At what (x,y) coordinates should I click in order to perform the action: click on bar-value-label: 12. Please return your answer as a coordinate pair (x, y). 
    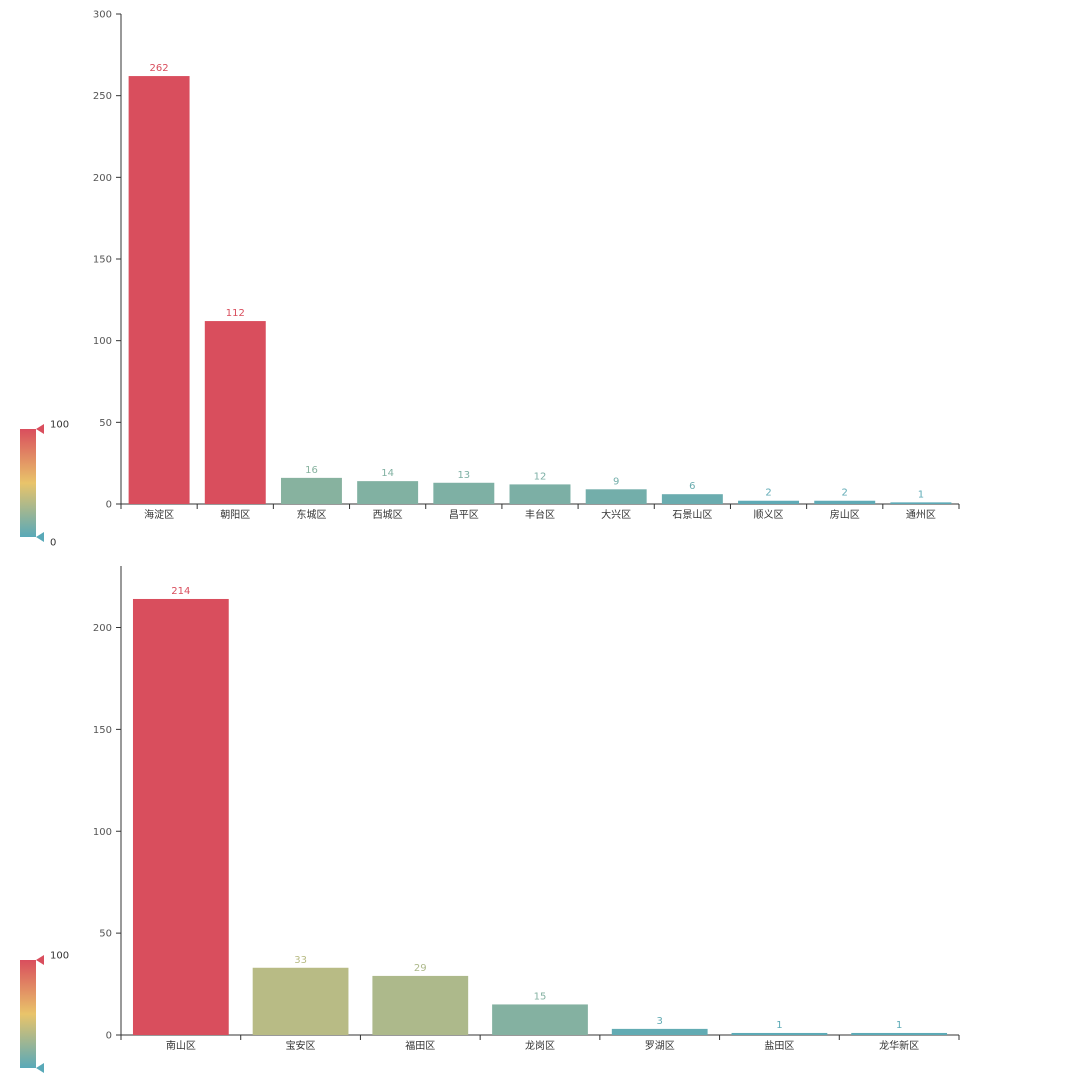
    Looking at the image, I should click on (540, 476).